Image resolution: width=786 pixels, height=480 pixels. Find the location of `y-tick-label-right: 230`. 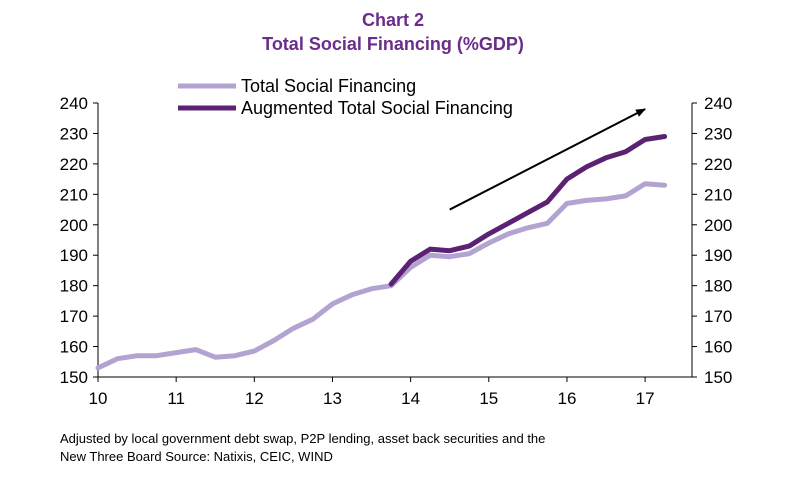

y-tick-label-right: 230 is located at coordinates (718, 133).